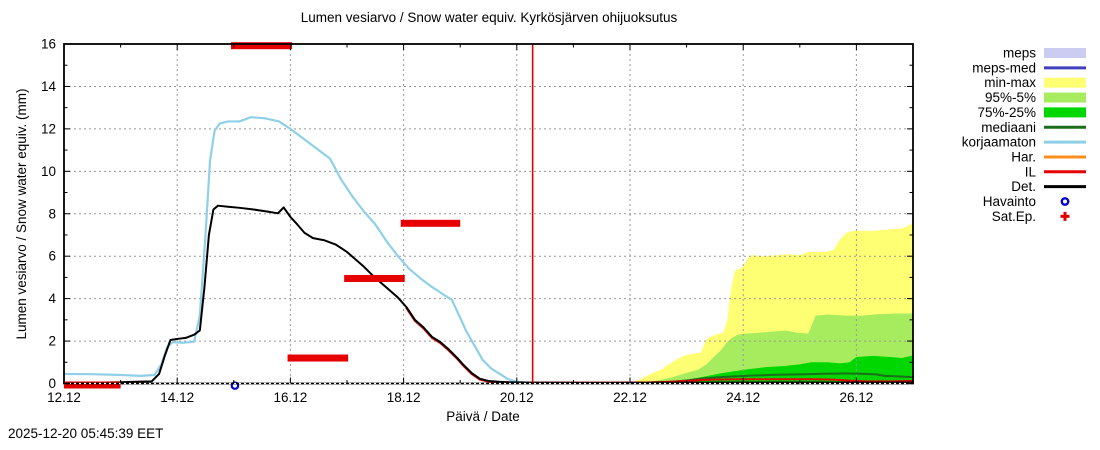 This screenshot has height=450, width=1100. I want to click on legend-label: Det., so click(1023, 186).